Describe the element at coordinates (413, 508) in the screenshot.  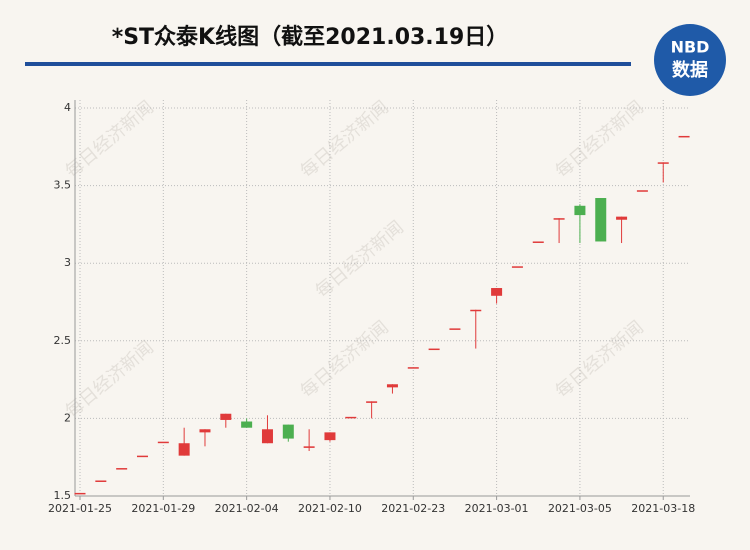
I see `x-tick-label: 2021-02-23` at that location.